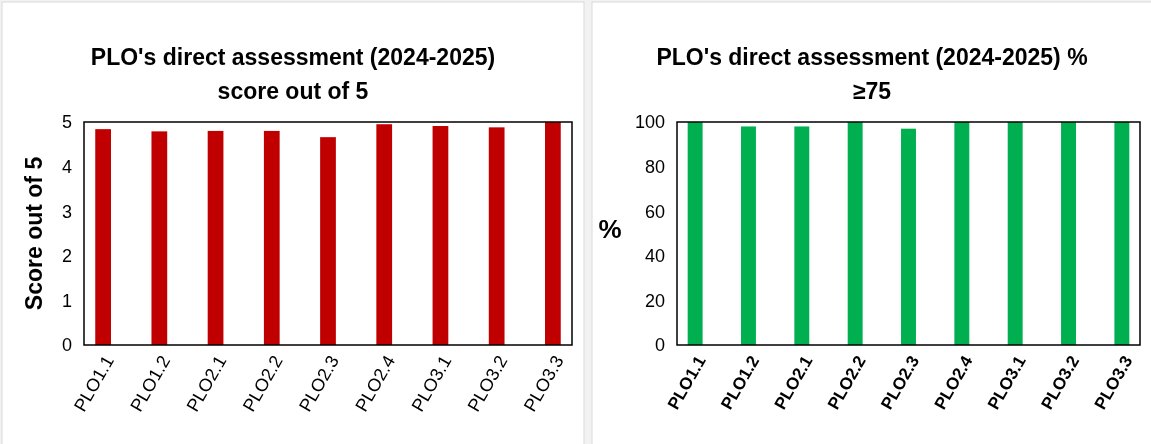 The height and width of the screenshot is (444, 1151). I want to click on y-tick-label: 100, so click(649, 122).